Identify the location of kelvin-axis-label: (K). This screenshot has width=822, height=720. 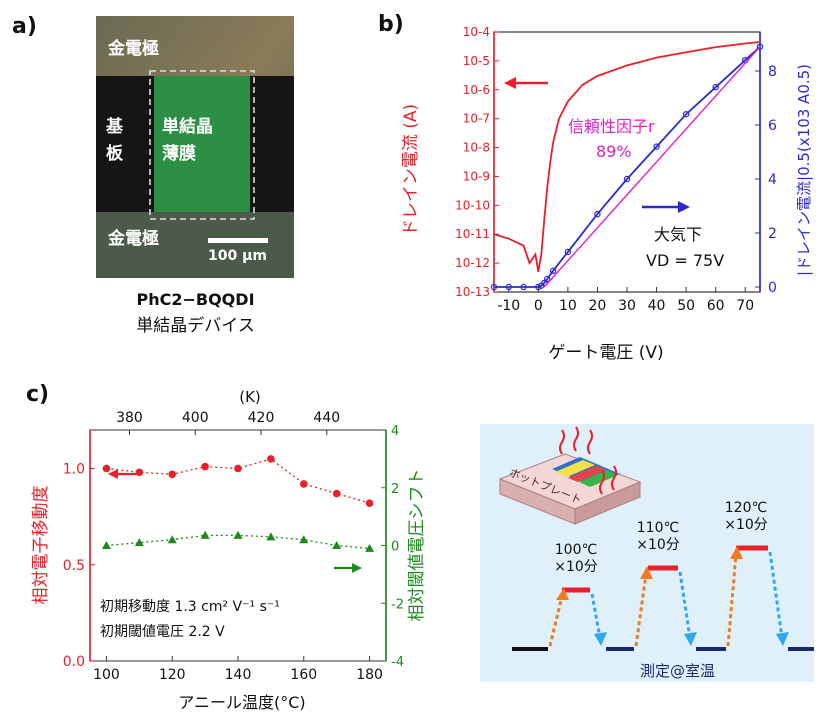
(250, 397).